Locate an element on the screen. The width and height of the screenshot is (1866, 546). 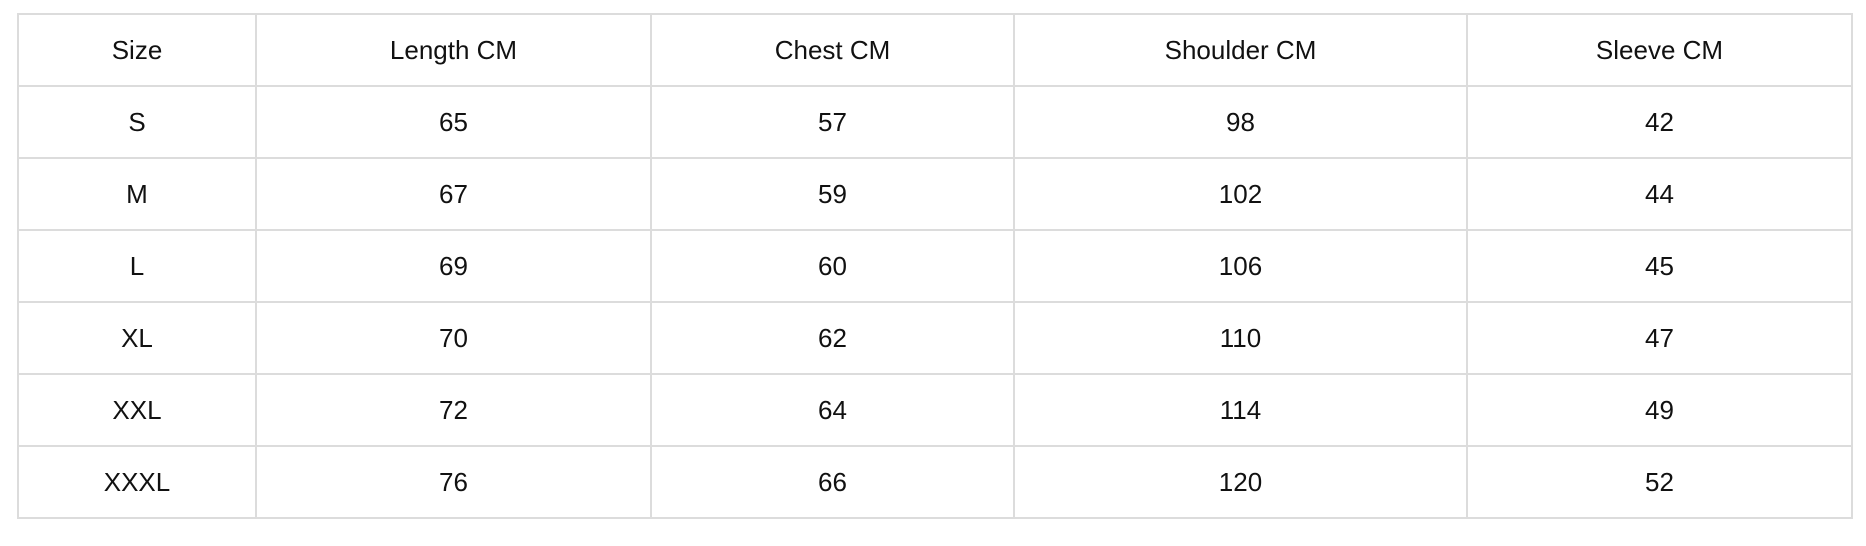
measure-cell: 102 is located at coordinates (1240, 194).